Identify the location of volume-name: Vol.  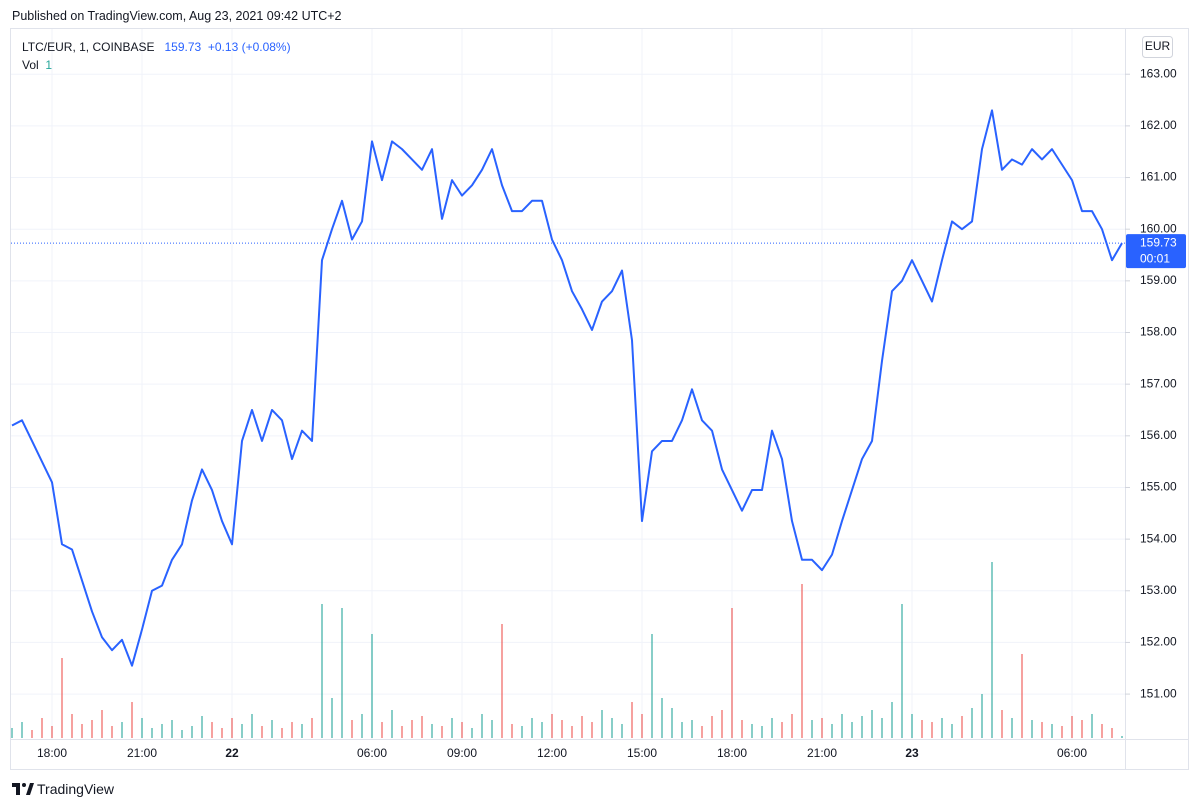
(30, 65).